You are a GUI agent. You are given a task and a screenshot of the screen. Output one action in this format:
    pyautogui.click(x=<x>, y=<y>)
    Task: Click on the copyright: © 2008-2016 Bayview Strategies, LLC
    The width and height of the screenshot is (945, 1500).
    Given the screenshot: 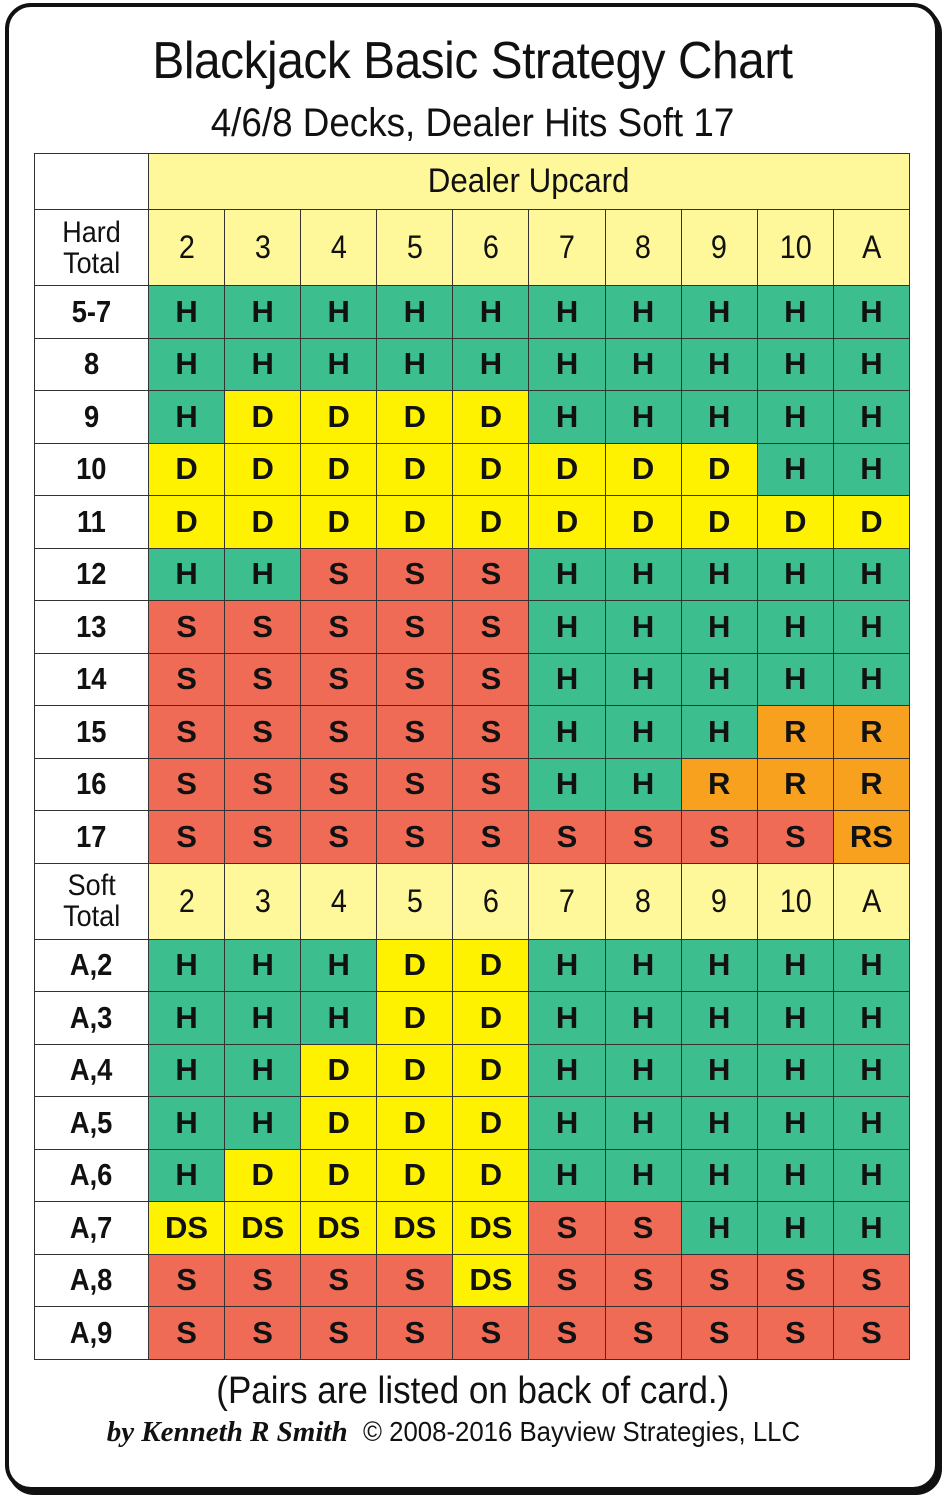 What is the action you would take?
    pyautogui.click(x=582, y=1431)
    